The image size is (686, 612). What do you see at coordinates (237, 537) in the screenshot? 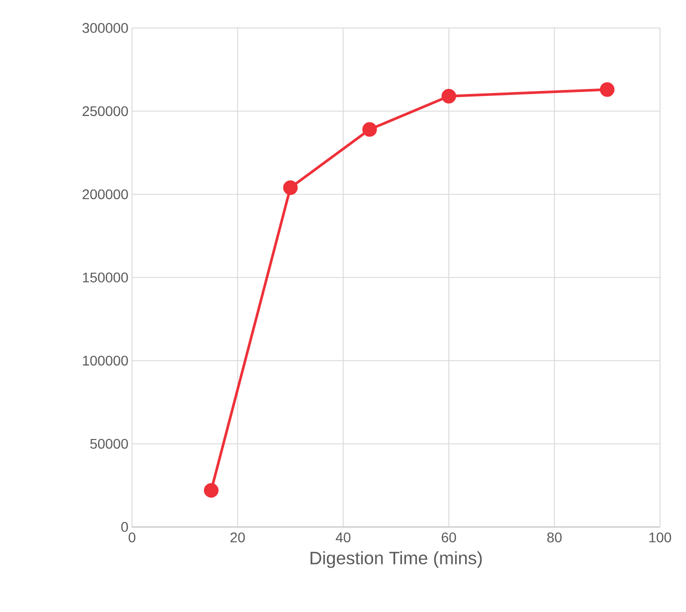
I see `x-tick-label: 20` at bounding box center [237, 537].